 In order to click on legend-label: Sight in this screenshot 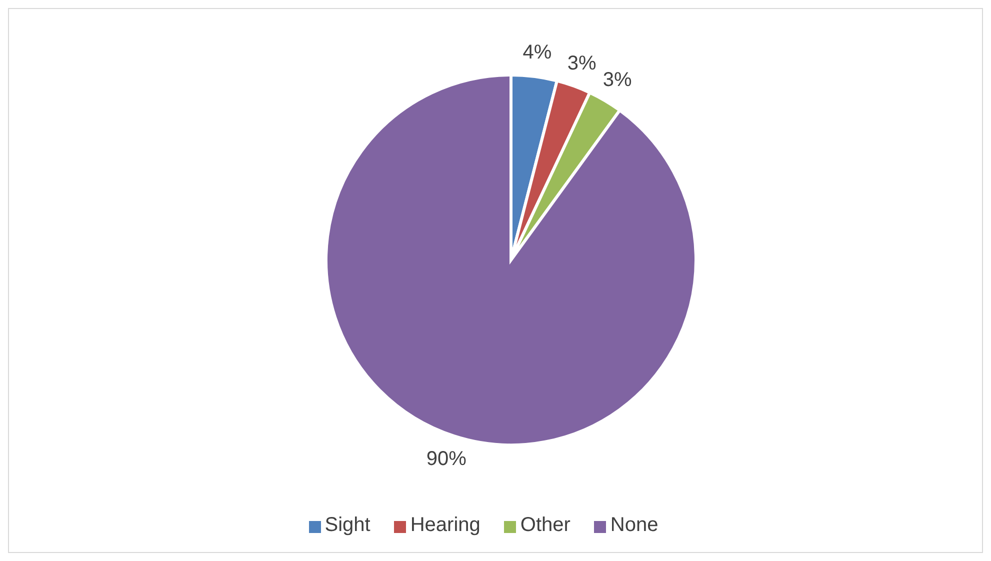, I will do `click(347, 525)`.